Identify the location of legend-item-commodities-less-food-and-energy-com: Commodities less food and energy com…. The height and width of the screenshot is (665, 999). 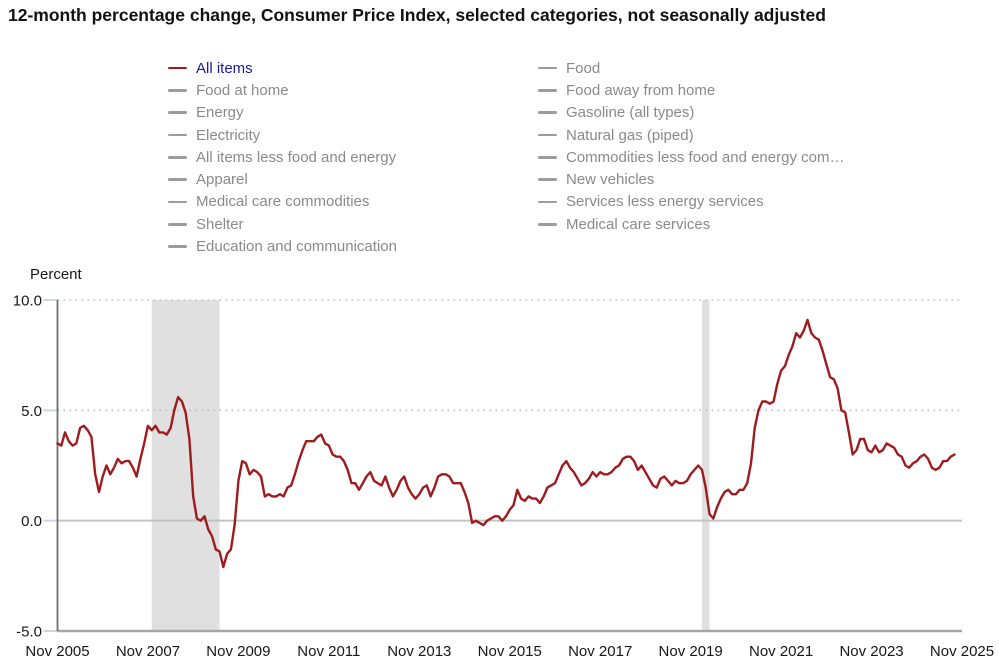
(691, 157).